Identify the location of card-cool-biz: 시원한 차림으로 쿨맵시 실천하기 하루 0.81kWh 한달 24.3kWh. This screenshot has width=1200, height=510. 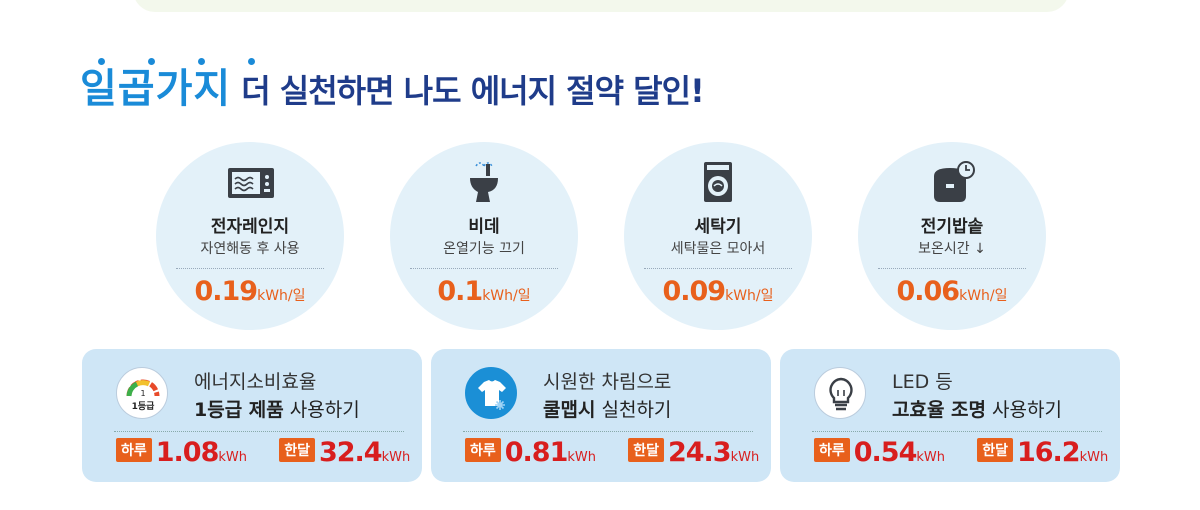
(601, 415).